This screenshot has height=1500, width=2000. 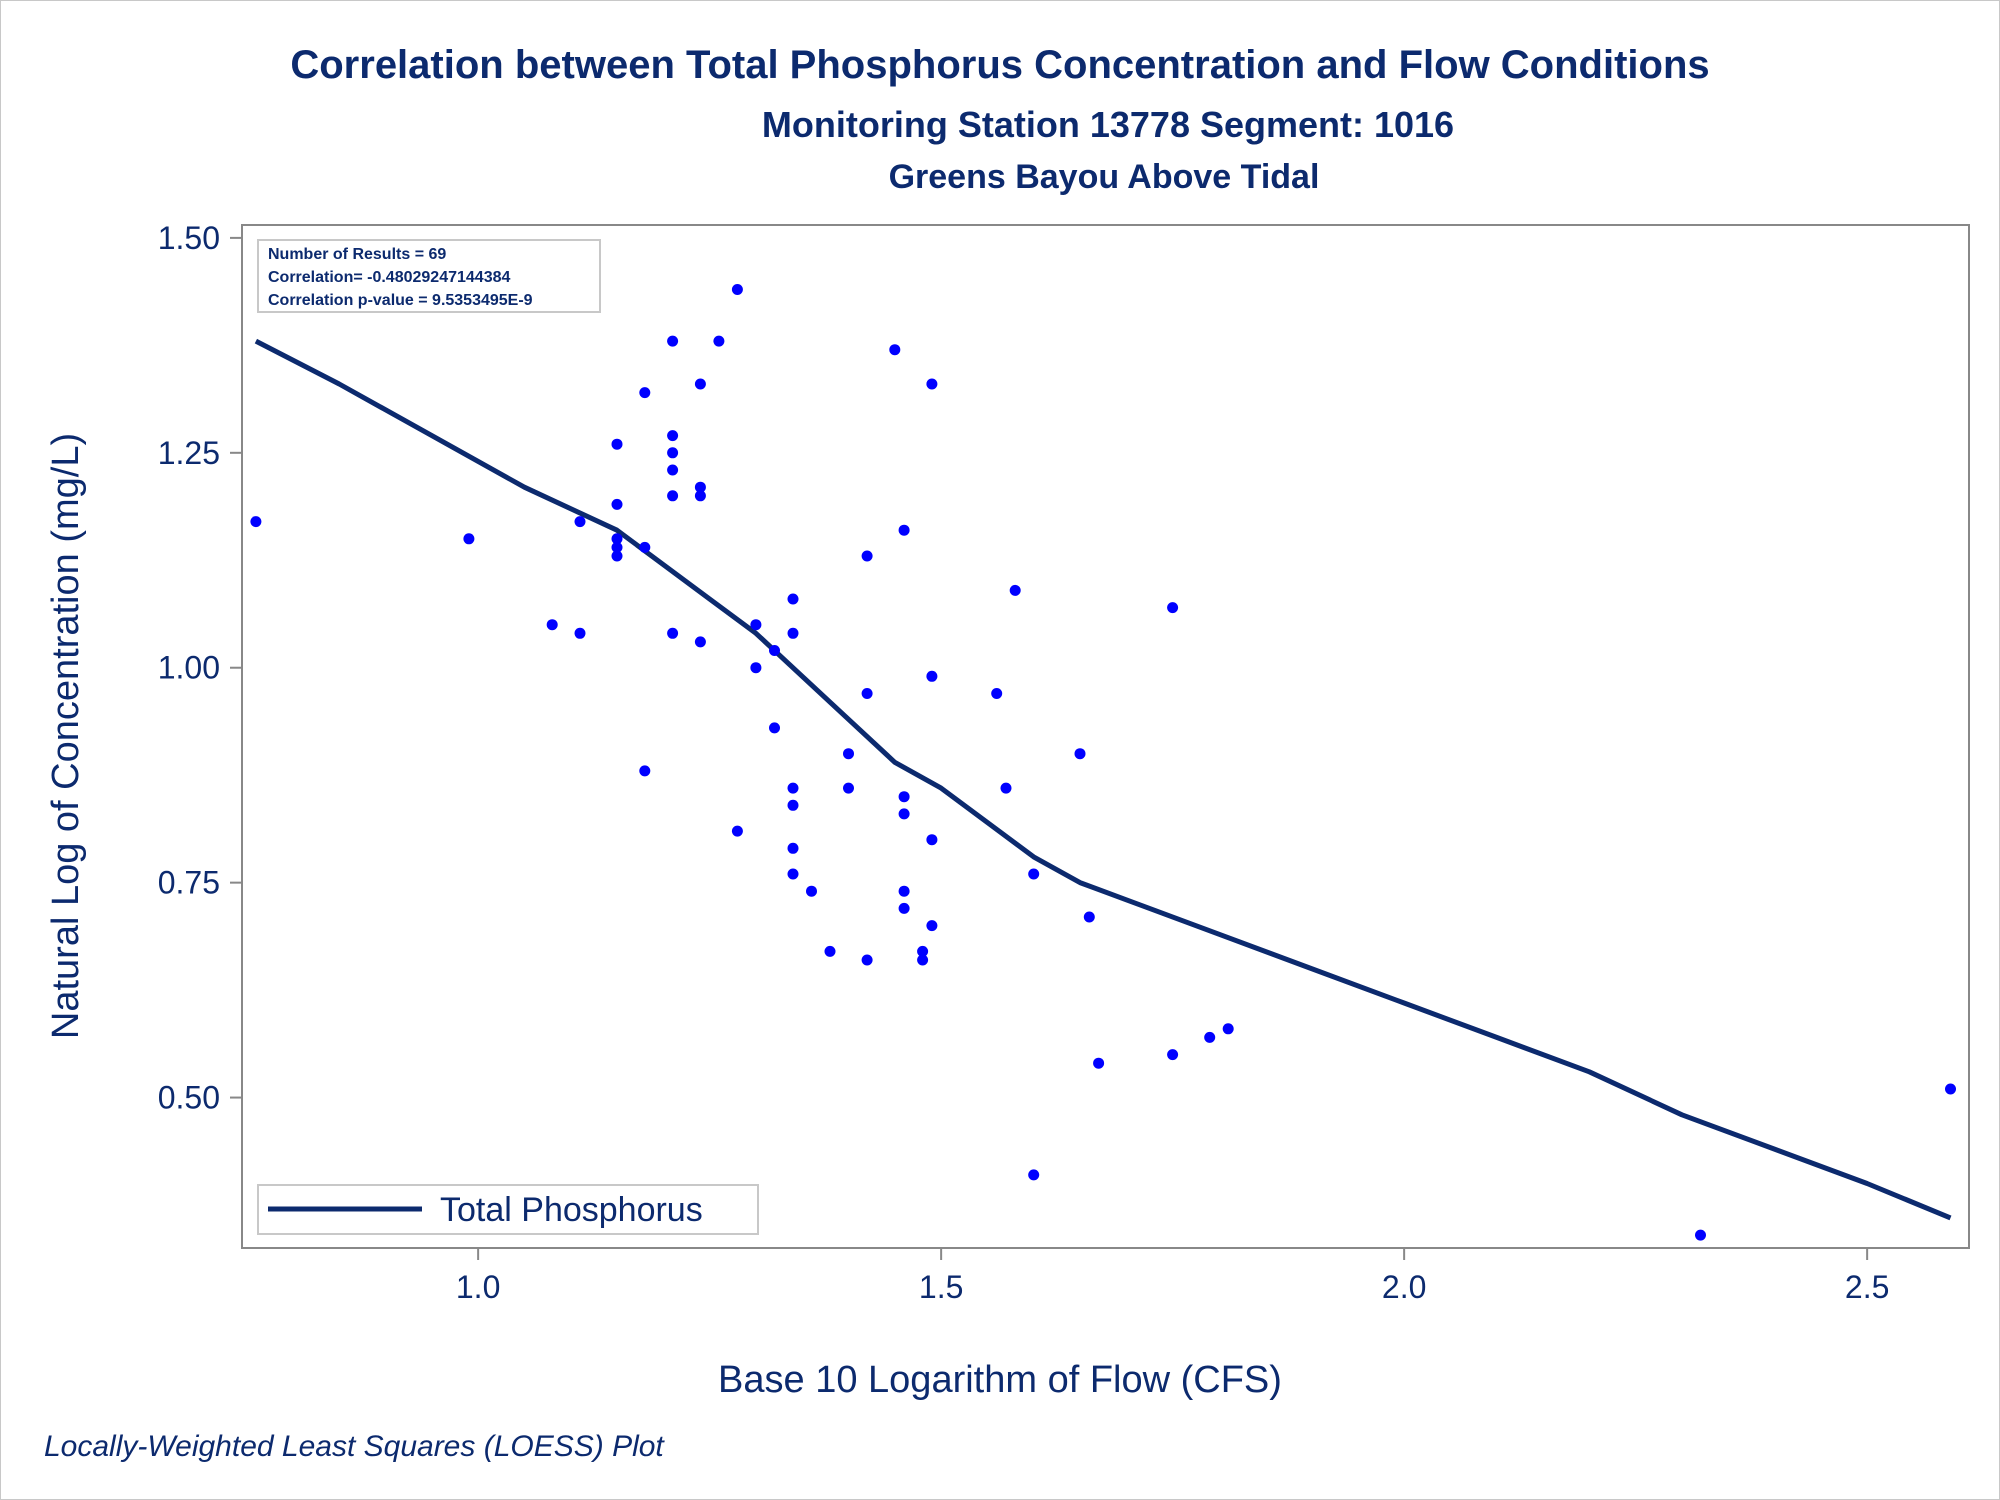 I want to click on stats-count: Number of Results = 69, so click(x=357, y=254).